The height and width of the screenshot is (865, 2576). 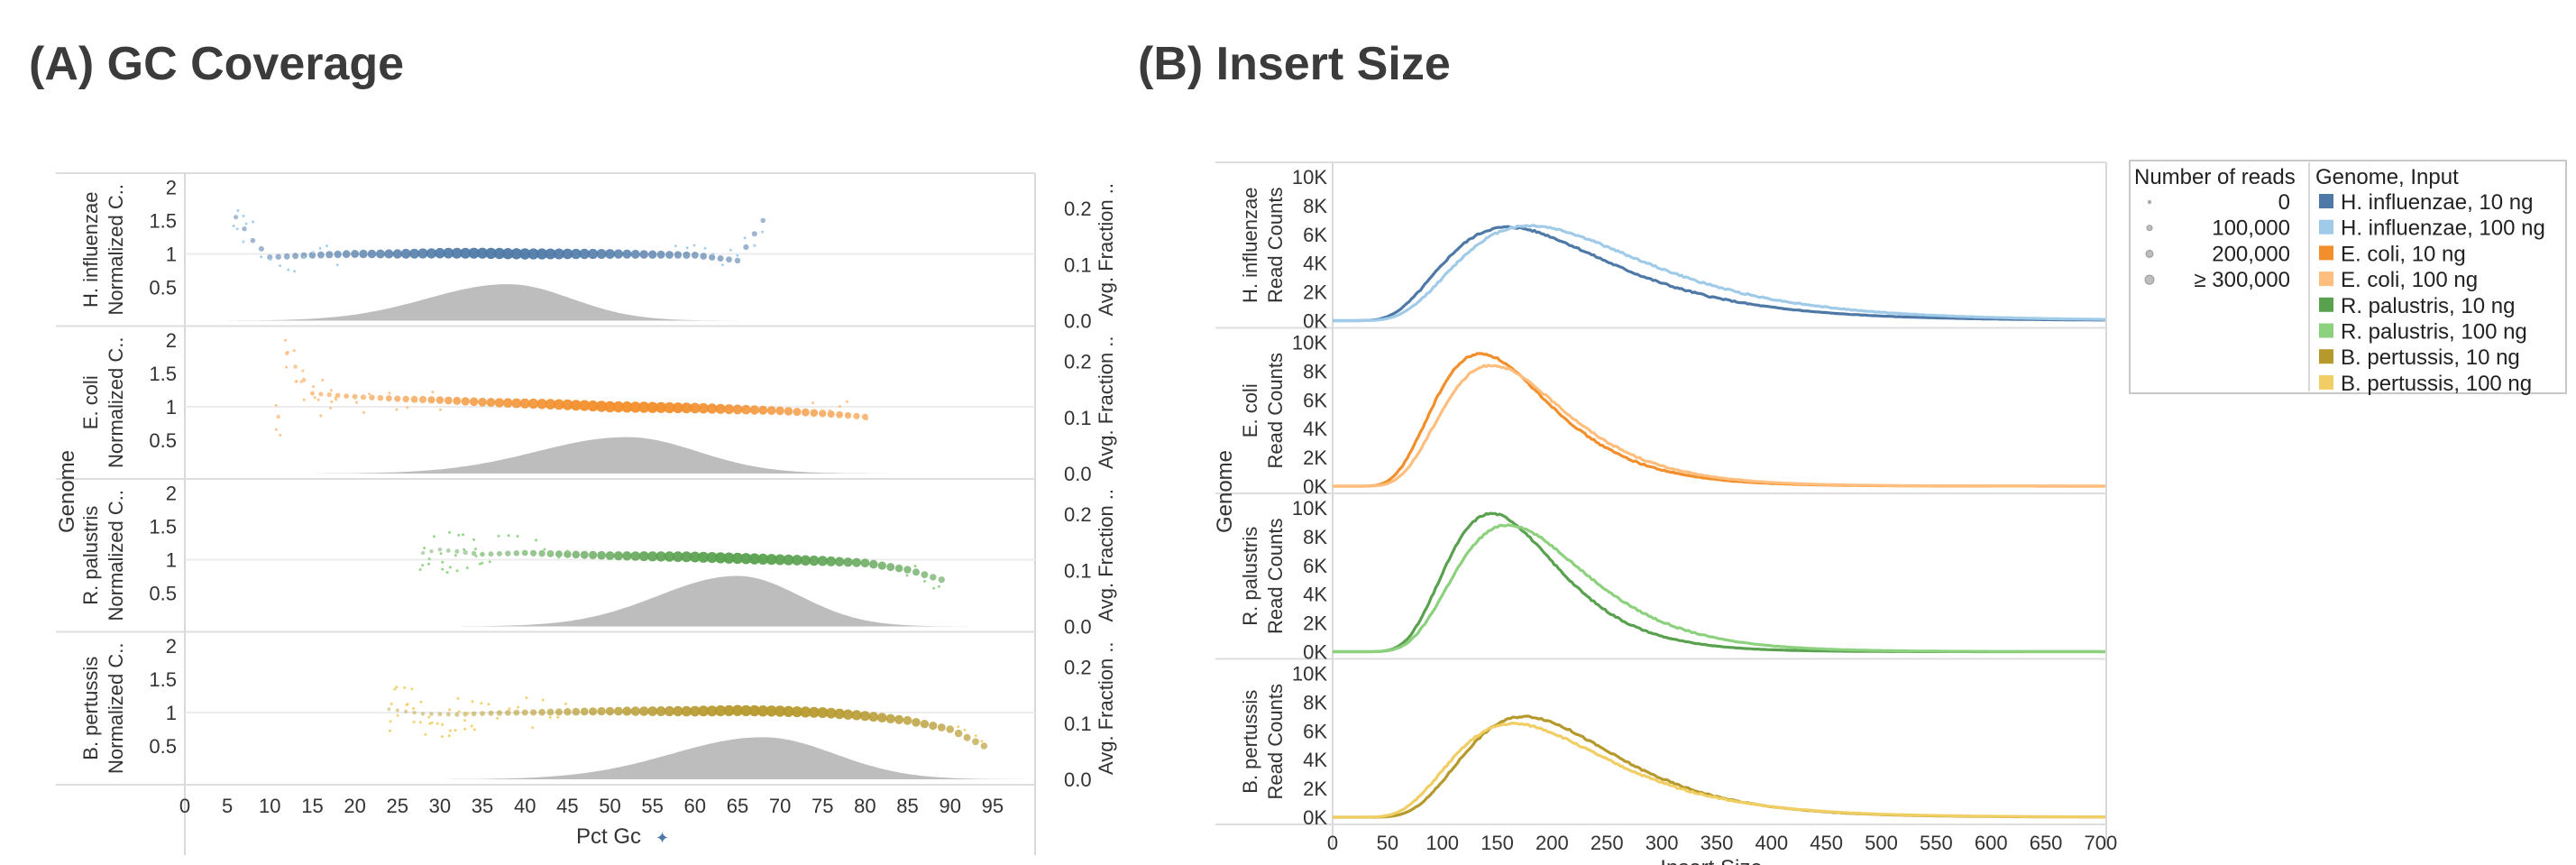 What do you see at coordinates (1719, 588) in the screenshot?
I see `is-series-line` at bounding box center [1719, 588].